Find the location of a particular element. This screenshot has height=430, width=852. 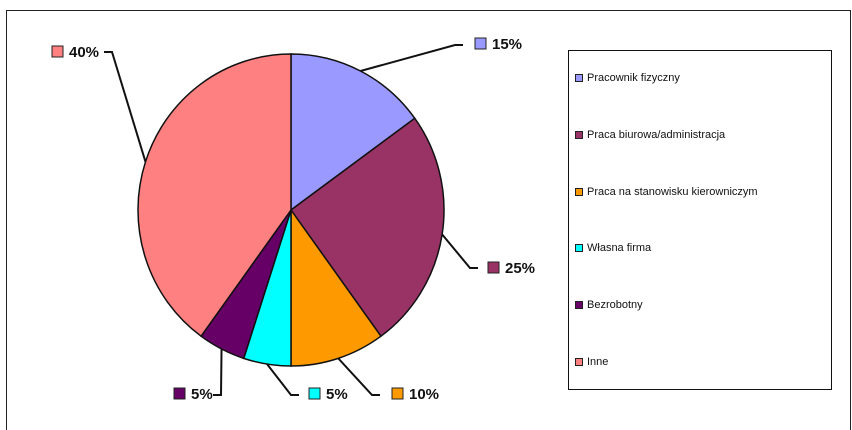

legend-item-1: Pracownik fizyczny is located at coordinates (627, 78).